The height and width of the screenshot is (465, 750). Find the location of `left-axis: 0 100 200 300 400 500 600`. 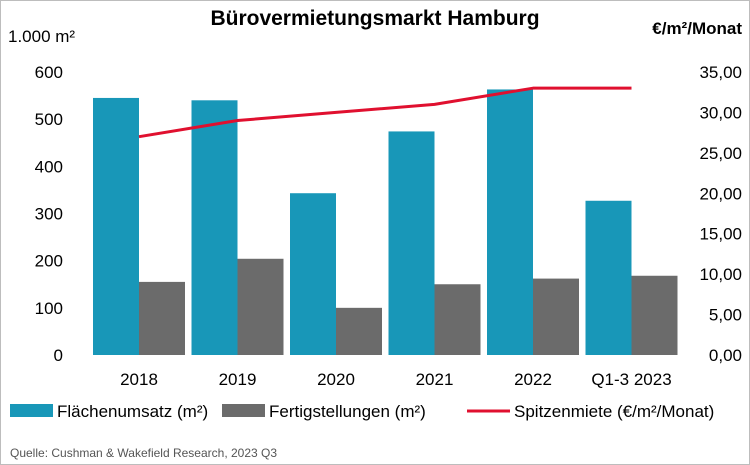

left-axis: 0 100 200 300 400 500 600 is located at coordinates (49, 214).